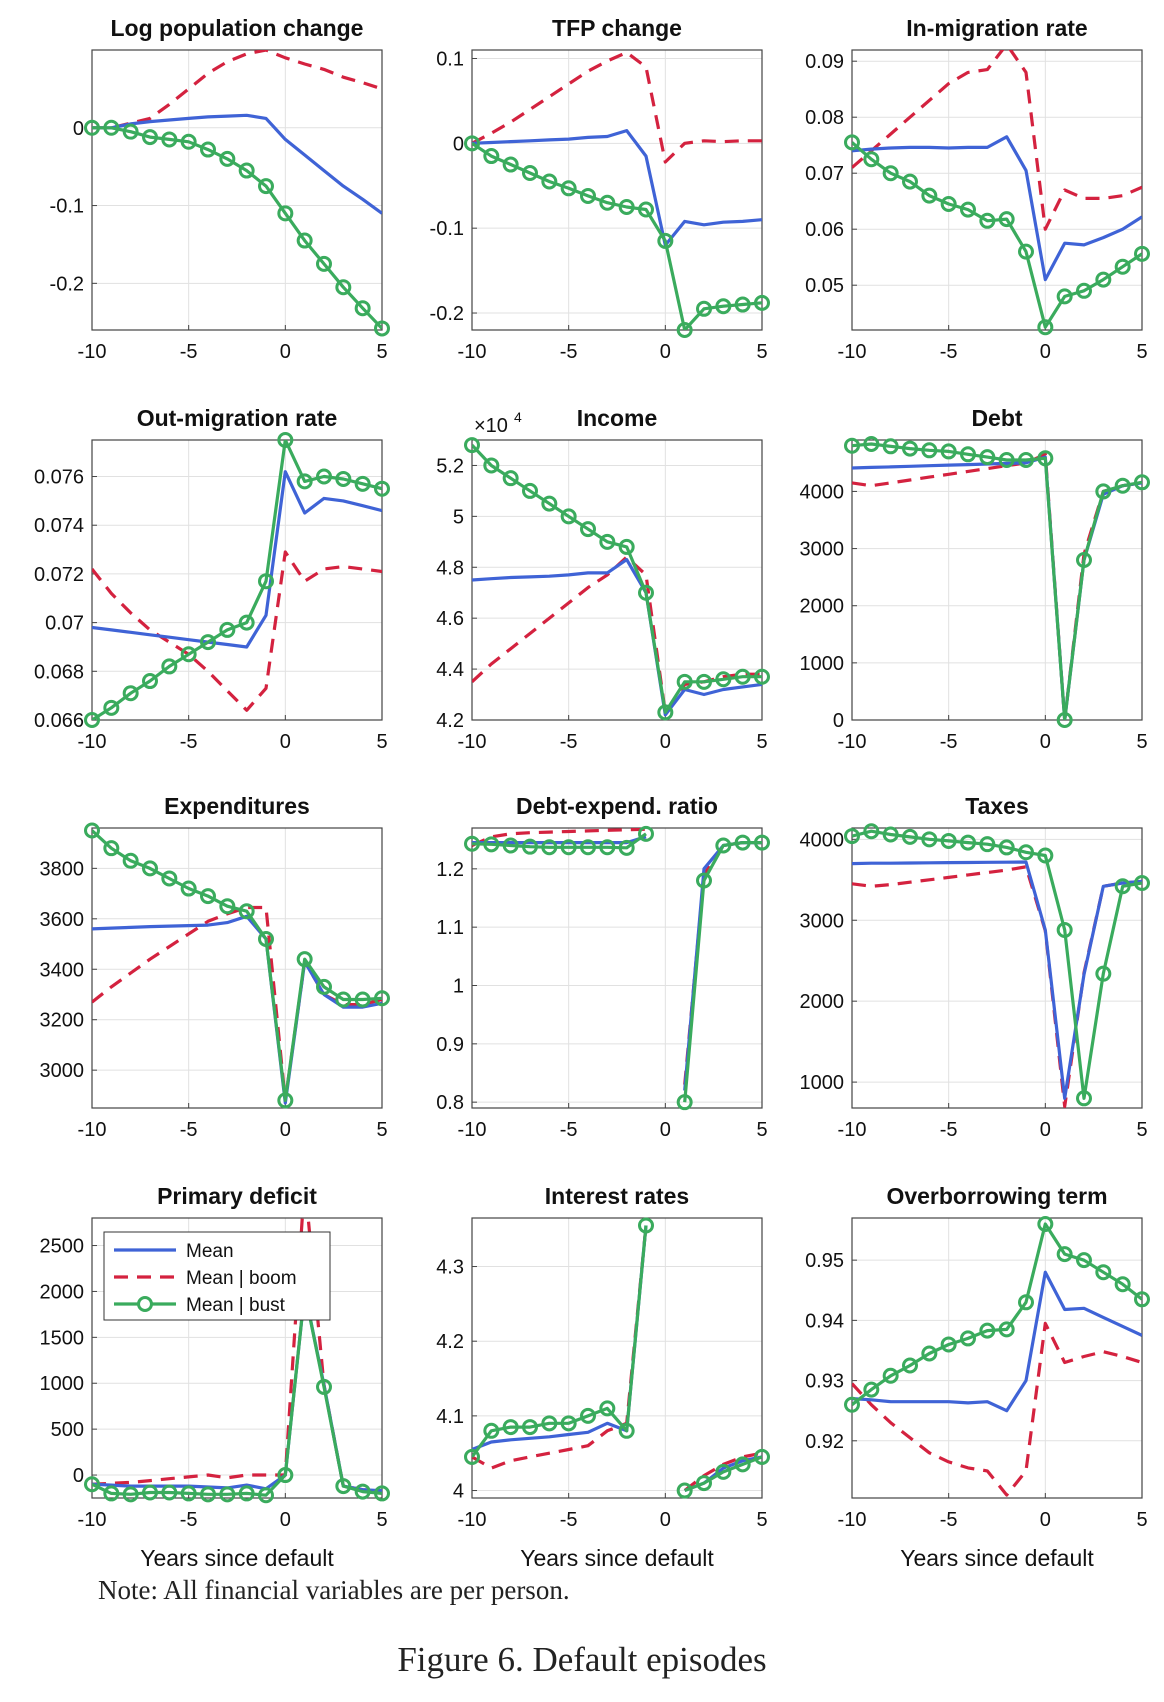 The image size is (1164, 1702). I want to click on y-tick-label: 4.4, so click(450, 670).